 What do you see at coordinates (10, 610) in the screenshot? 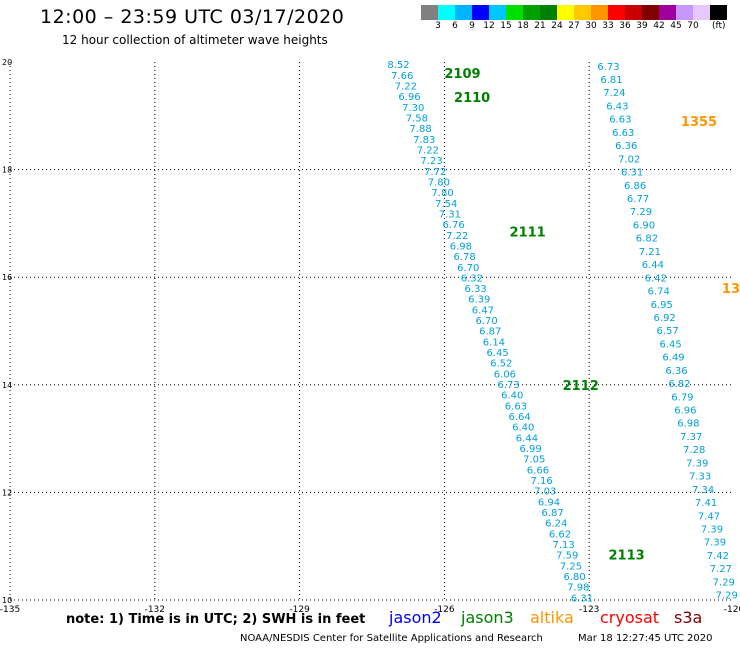
I see `x-tick-label: -135` at bounding box center [10, 610].